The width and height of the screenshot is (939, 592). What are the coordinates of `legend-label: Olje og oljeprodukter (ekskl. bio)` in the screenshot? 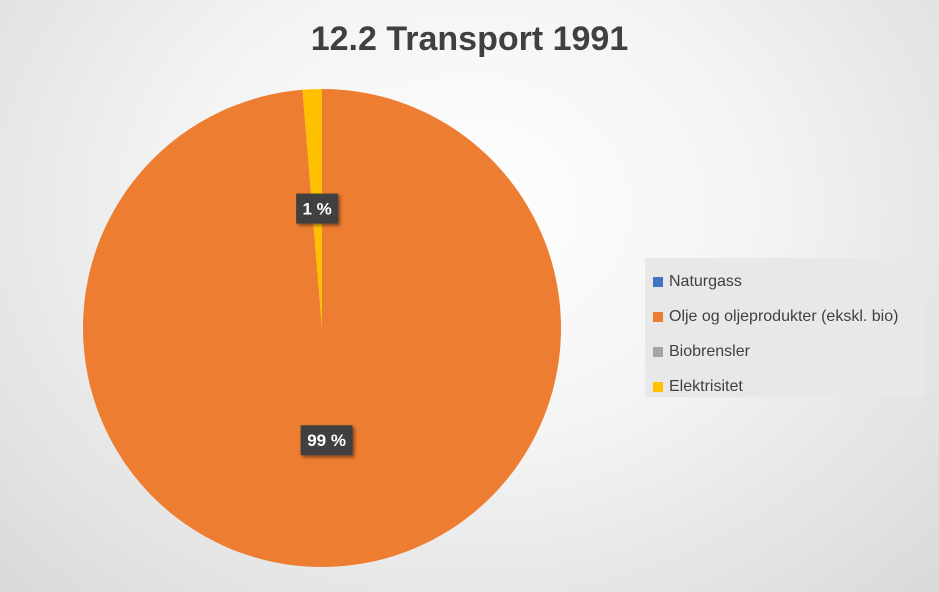 It's located at (784, 316).